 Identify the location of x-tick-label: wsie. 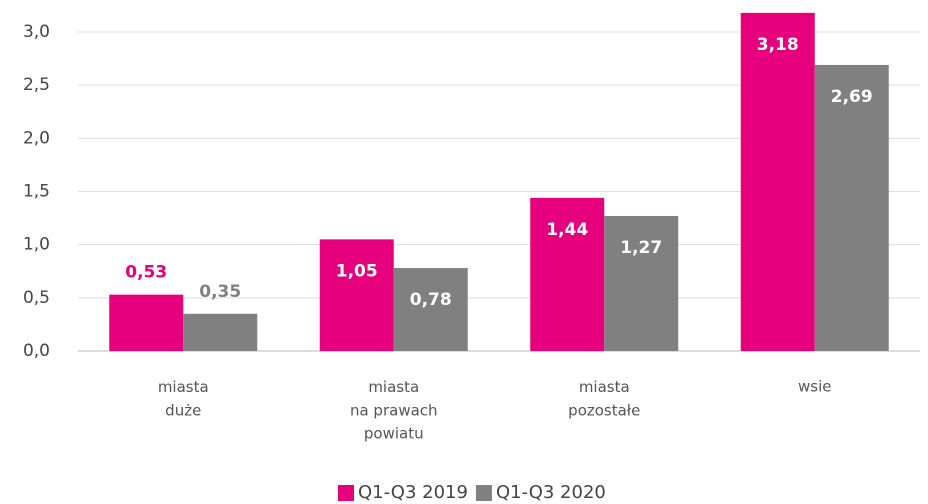
(814, 387).